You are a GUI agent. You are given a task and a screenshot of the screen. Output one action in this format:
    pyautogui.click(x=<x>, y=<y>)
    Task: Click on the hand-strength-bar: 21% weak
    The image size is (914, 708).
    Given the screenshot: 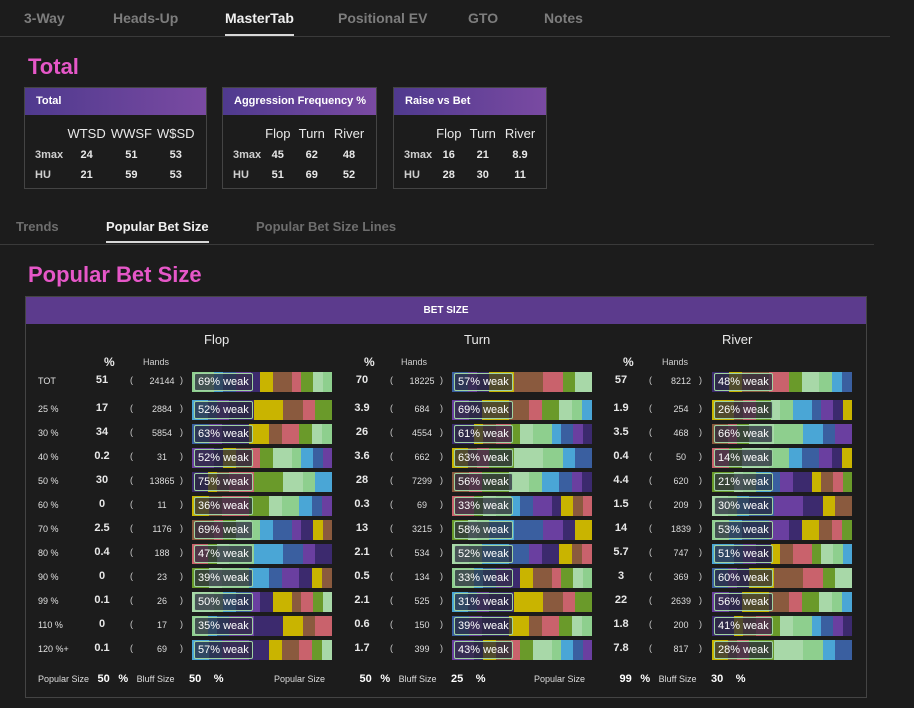 What is the action you would take?
    pyautogui.click(x=782, y=482)
    